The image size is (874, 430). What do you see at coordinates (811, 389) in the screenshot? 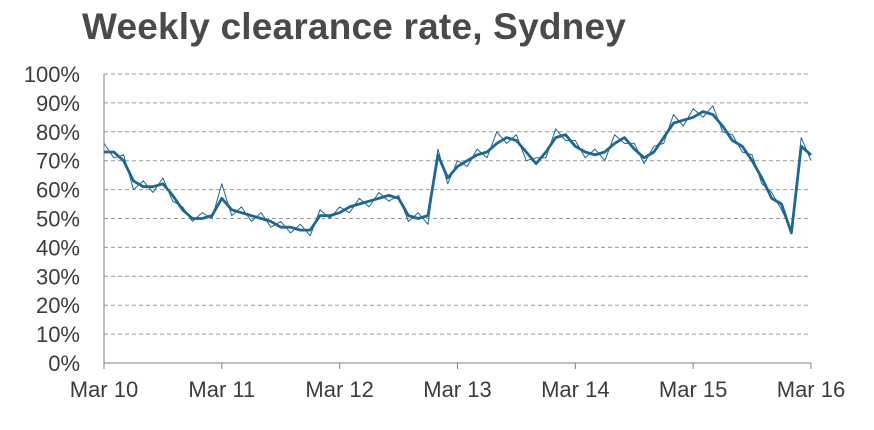
I see `x-tick-label: Mar 16` at bounding box center [811, 389].